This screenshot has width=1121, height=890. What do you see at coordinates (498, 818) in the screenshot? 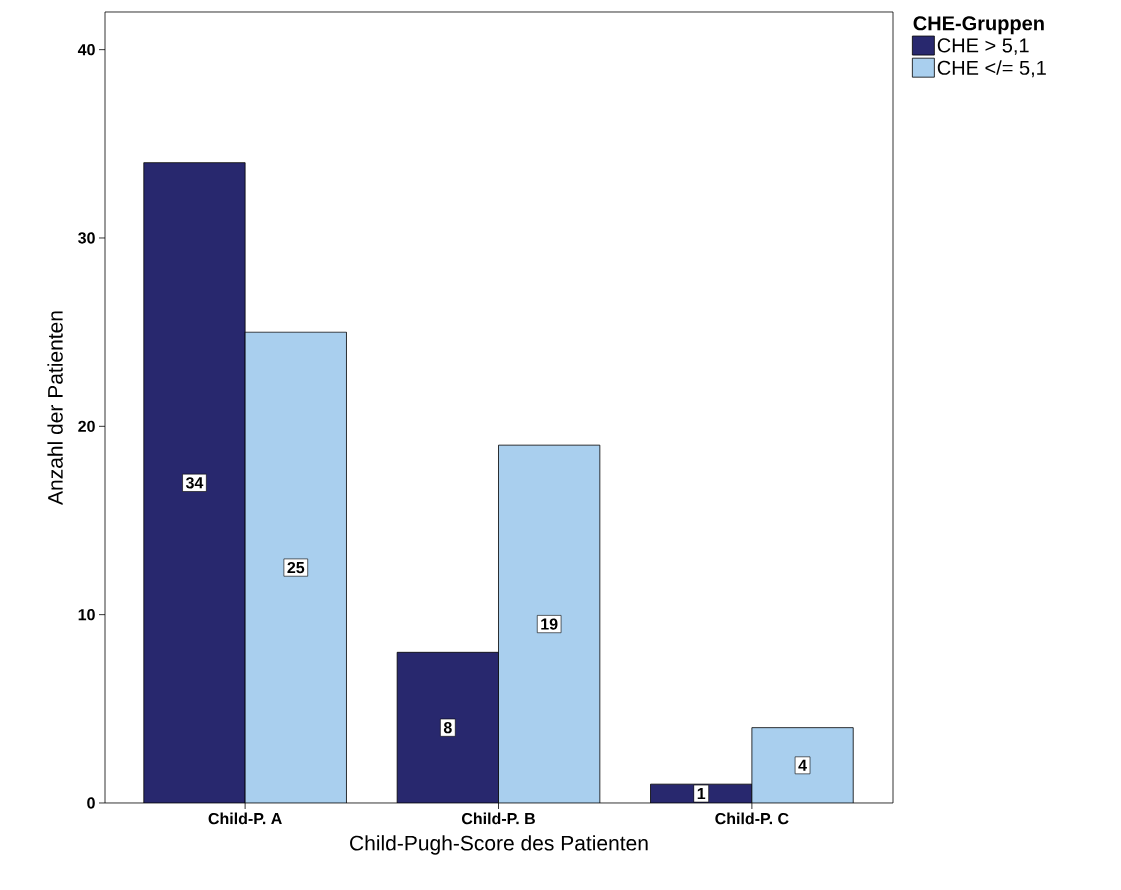
I see `x-tick-label: Child-P. B` at bounding box center [498, 818].